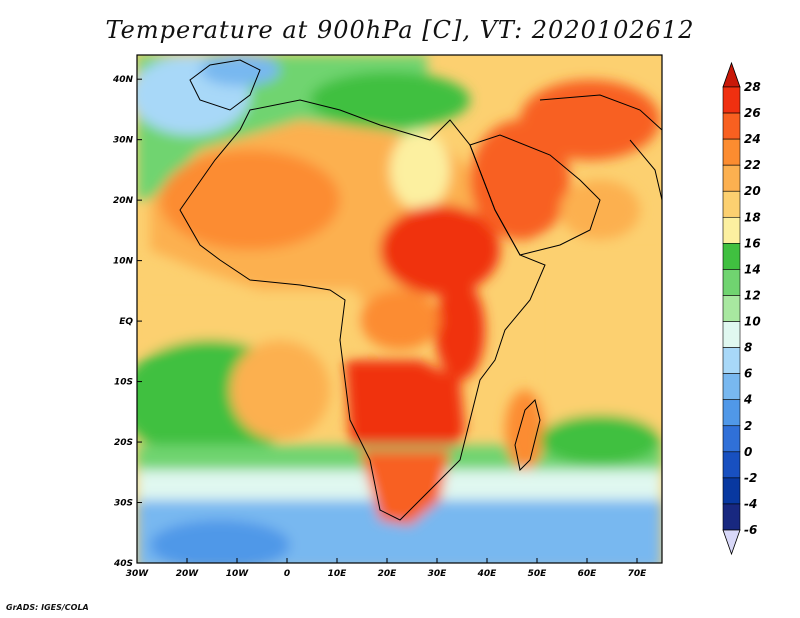 This screenshot has width=800, height=618. I want to click on y-tick-label: 40N, so click(123, 80).